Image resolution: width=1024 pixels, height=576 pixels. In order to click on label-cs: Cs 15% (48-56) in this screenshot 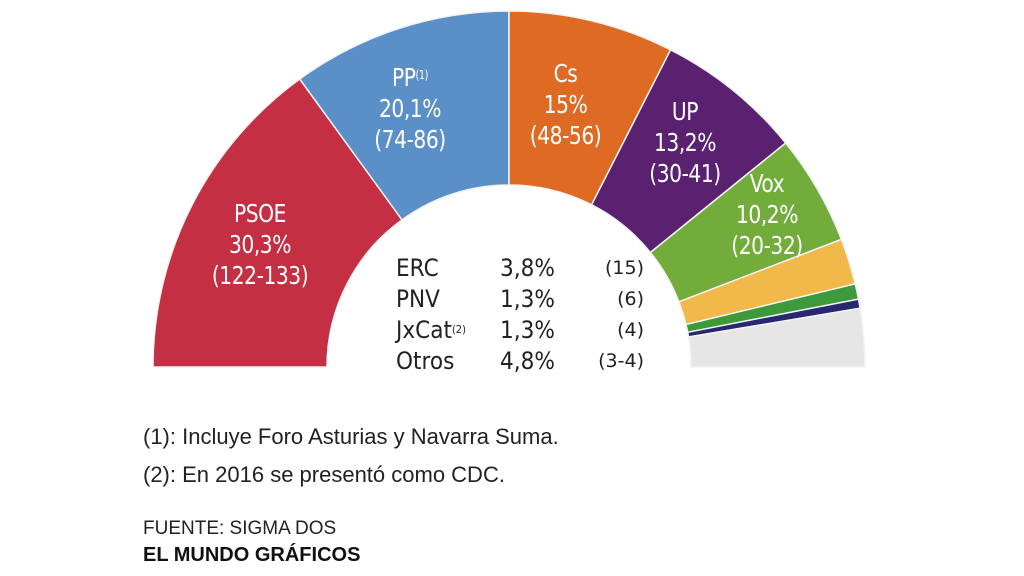, I will do `click(566, 104)`.